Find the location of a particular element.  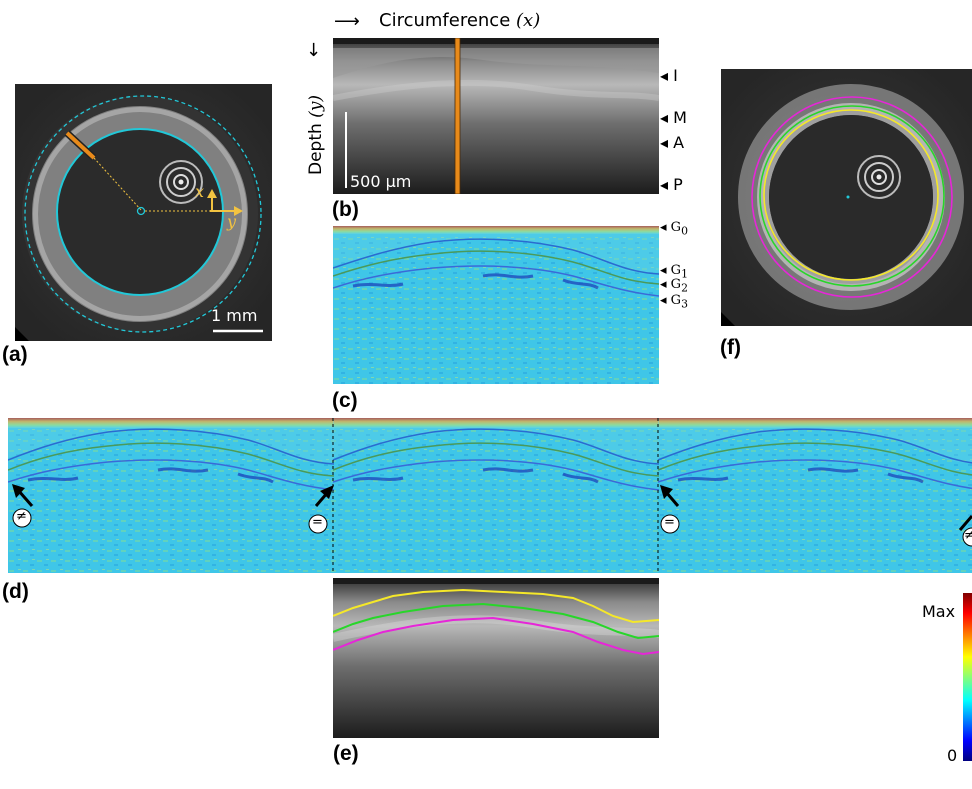

colorbar-min-label: 0 is located at coordinates (952, 755).